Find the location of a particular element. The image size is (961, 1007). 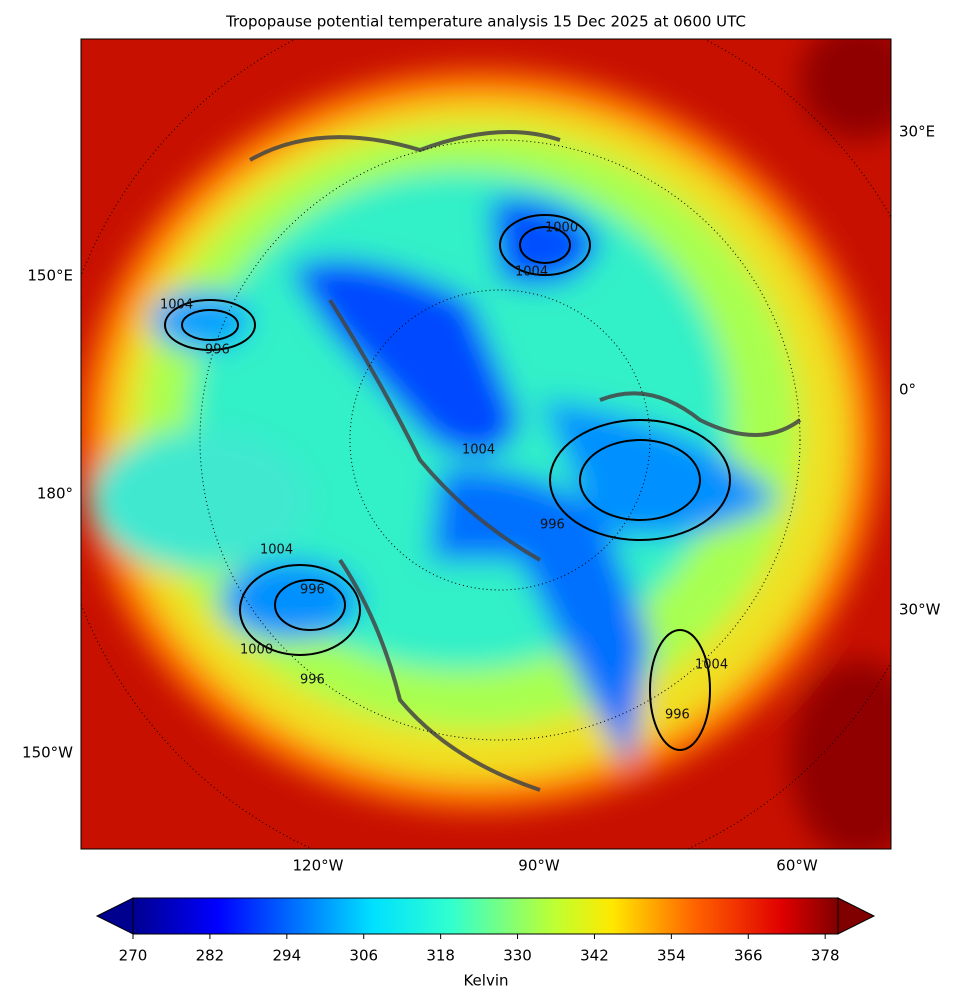

lon-label: 30°E is located at coordinates (917, 132).